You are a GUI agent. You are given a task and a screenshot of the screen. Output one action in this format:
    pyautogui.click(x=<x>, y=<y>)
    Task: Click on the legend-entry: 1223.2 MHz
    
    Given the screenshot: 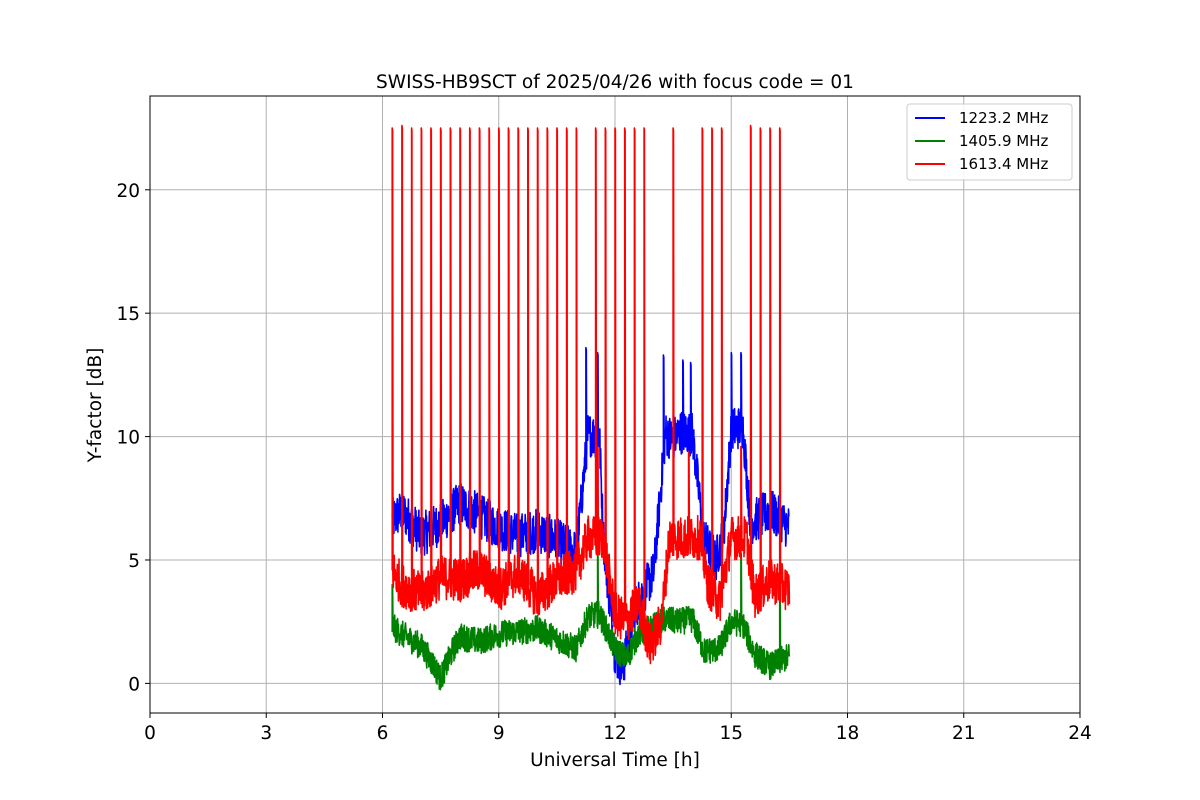 What is the action you would take?
    pyautogui.click(x=1003, y=118)
    